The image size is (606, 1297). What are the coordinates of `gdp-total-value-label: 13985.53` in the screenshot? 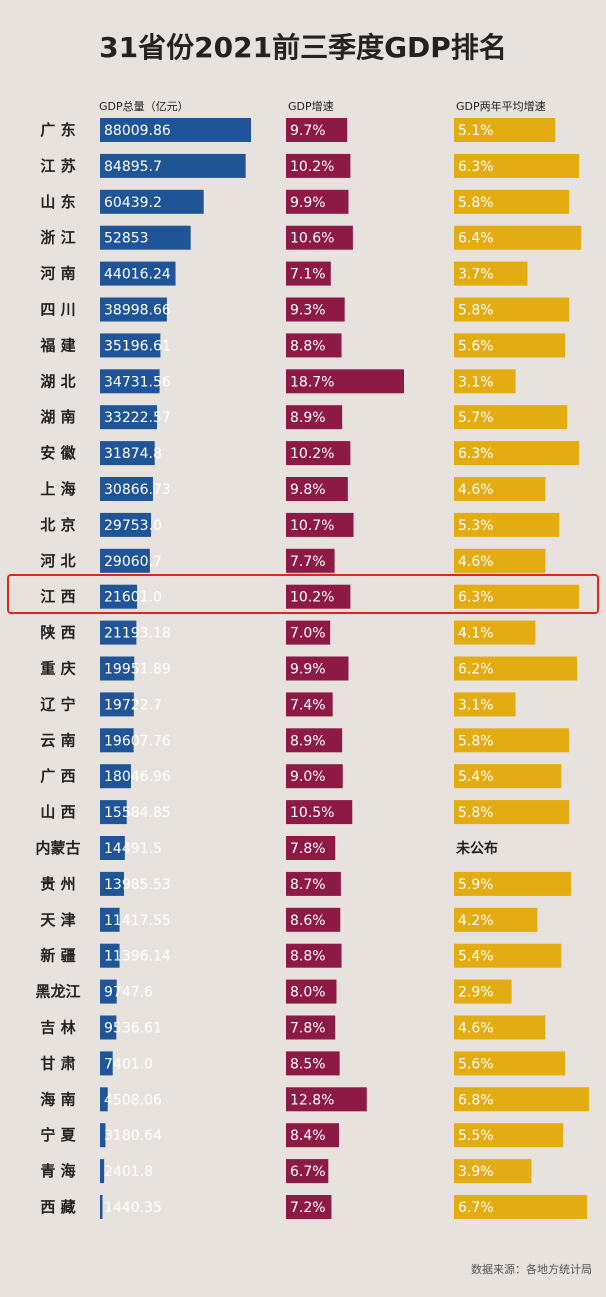 It's located at (137, 885).